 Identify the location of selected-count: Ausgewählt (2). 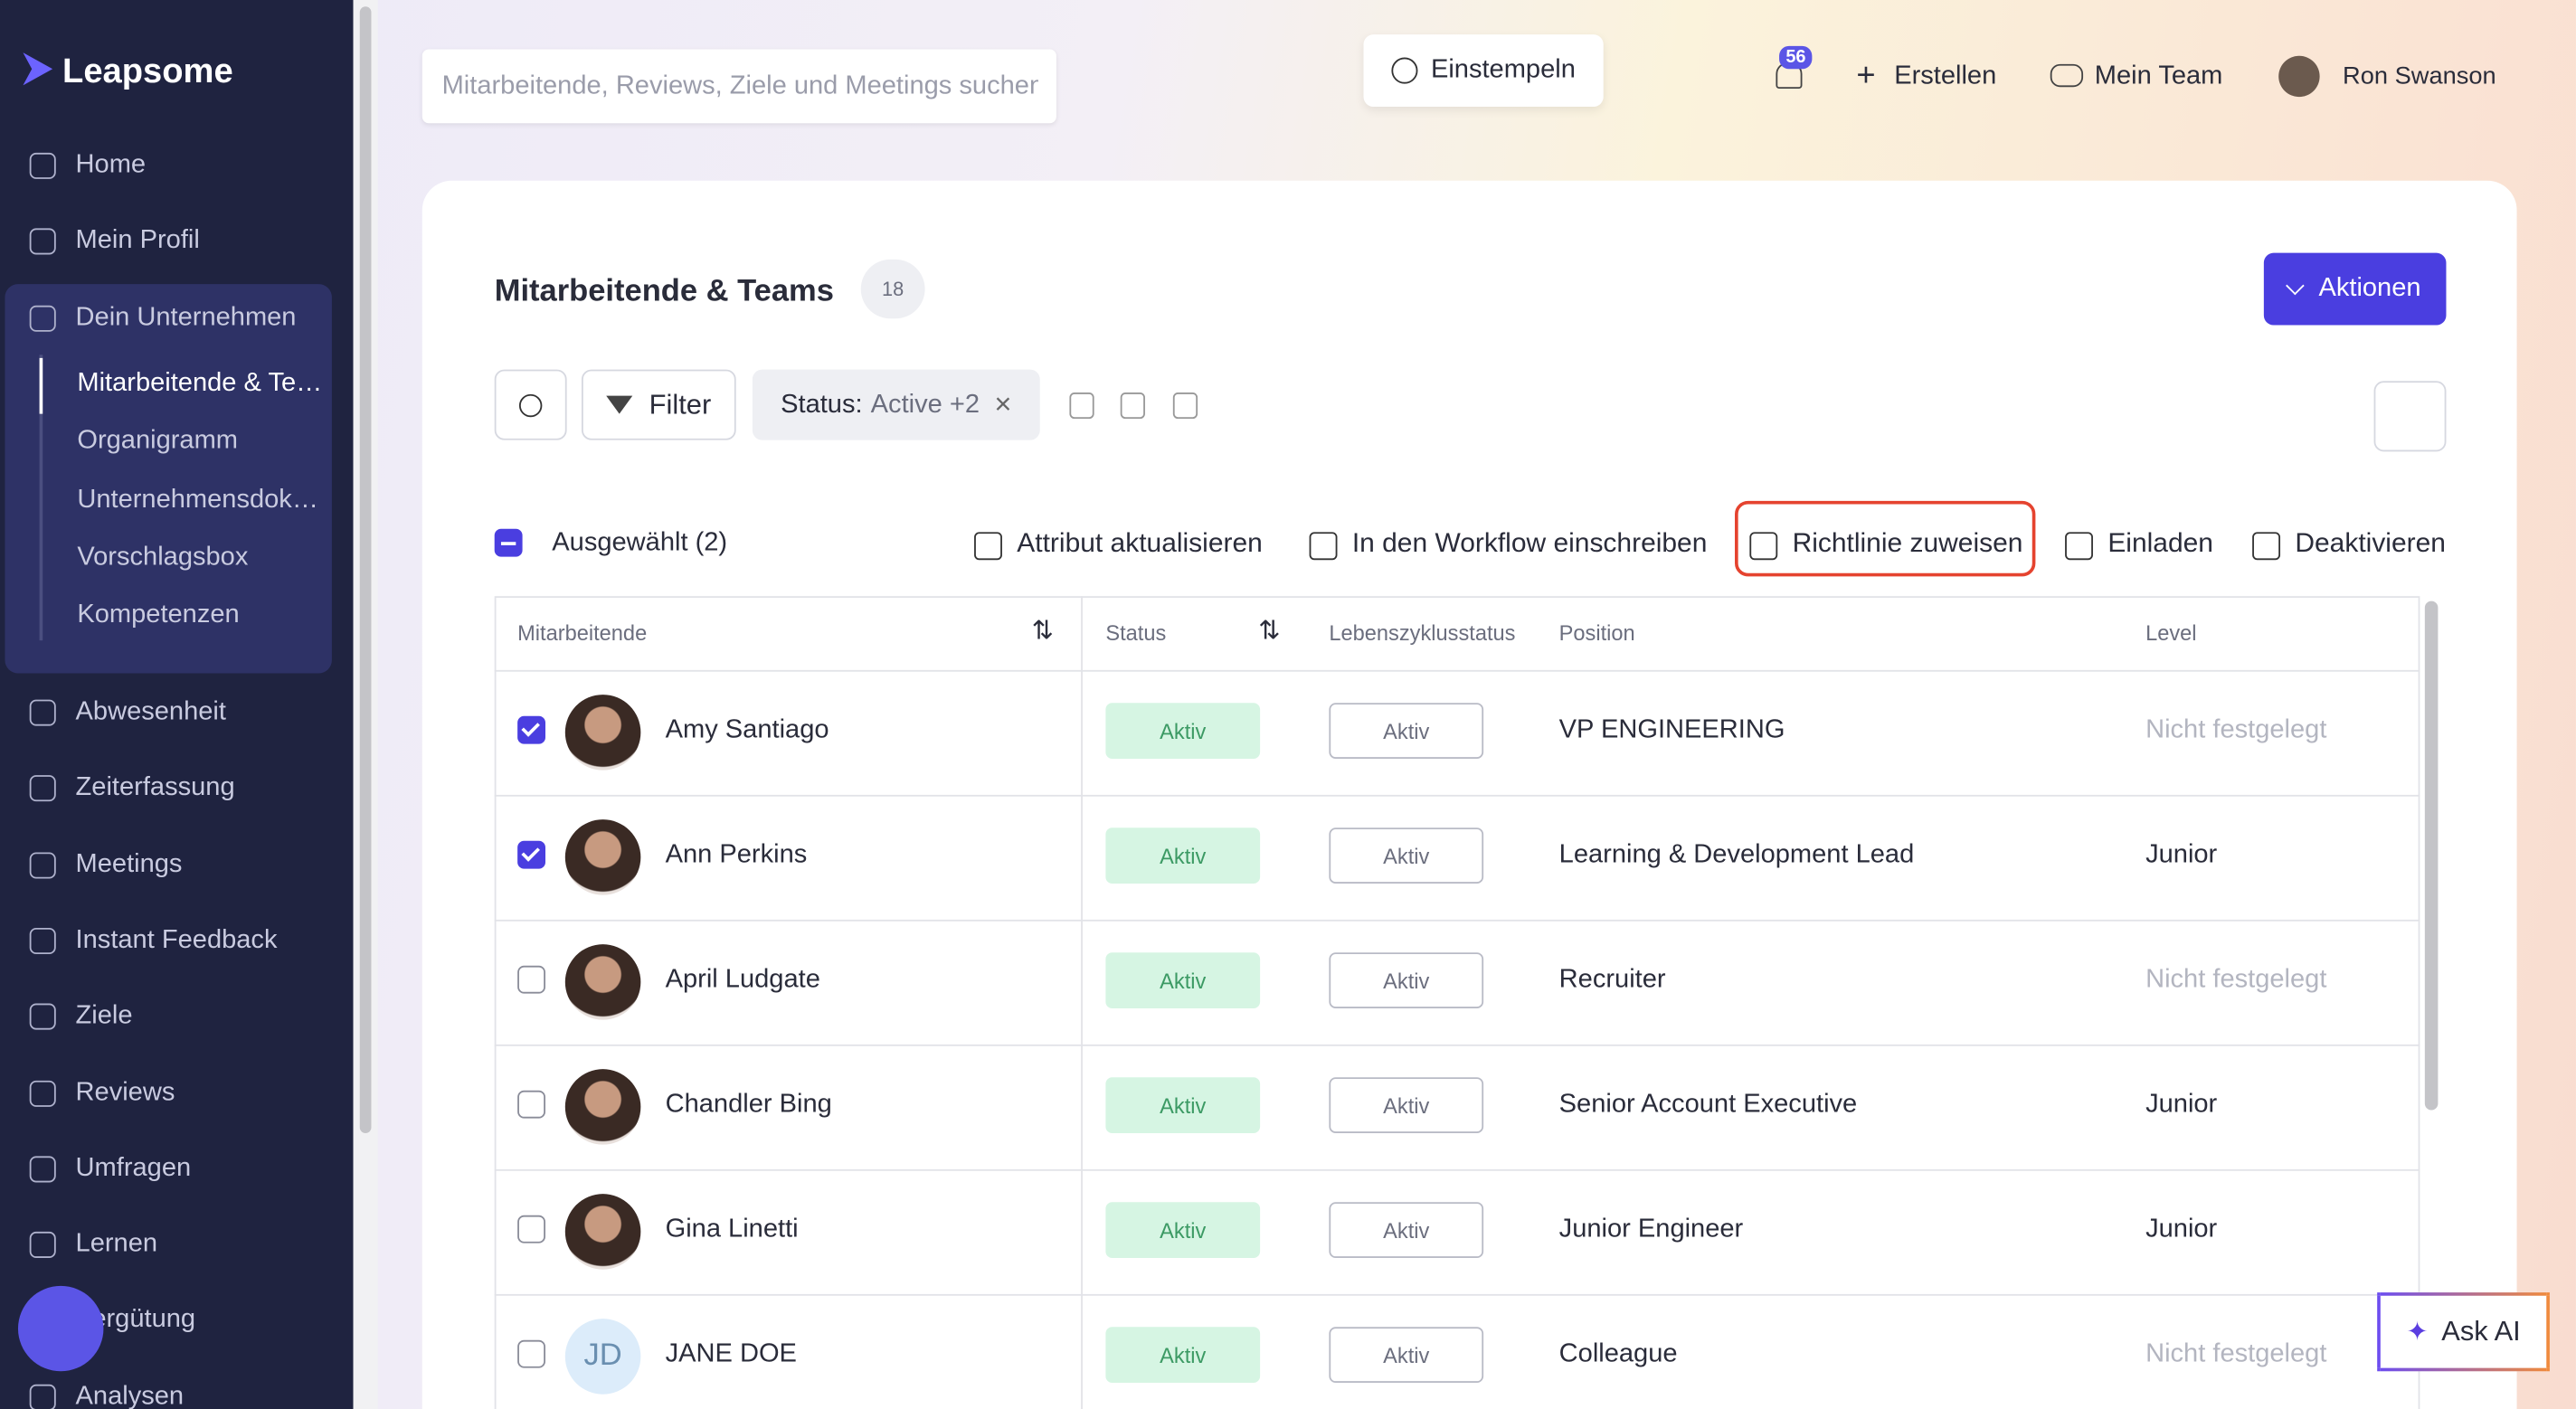
(640, 542).